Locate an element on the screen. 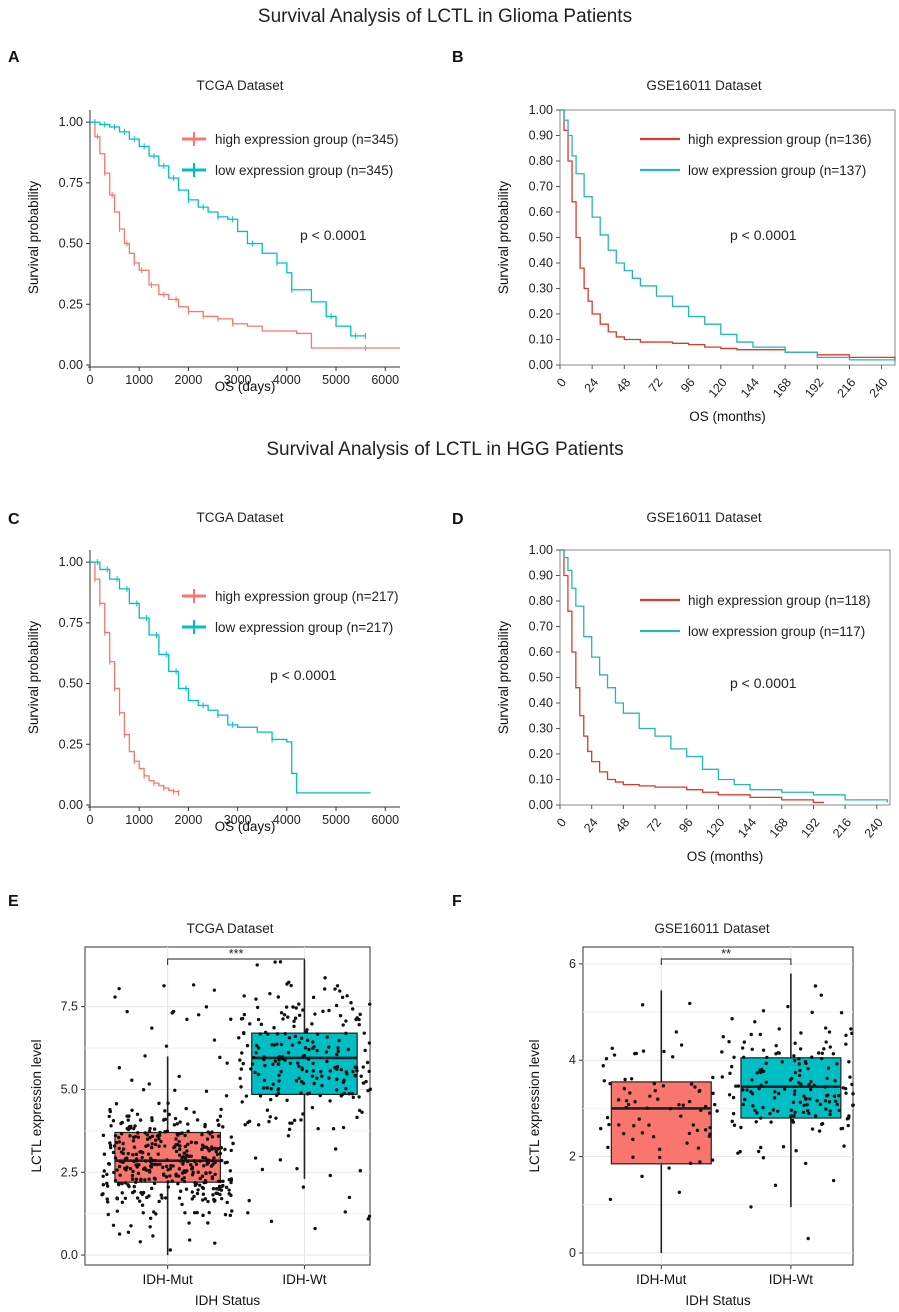  y-tick-label: 7.5 is located at coordinates (69, 1007).